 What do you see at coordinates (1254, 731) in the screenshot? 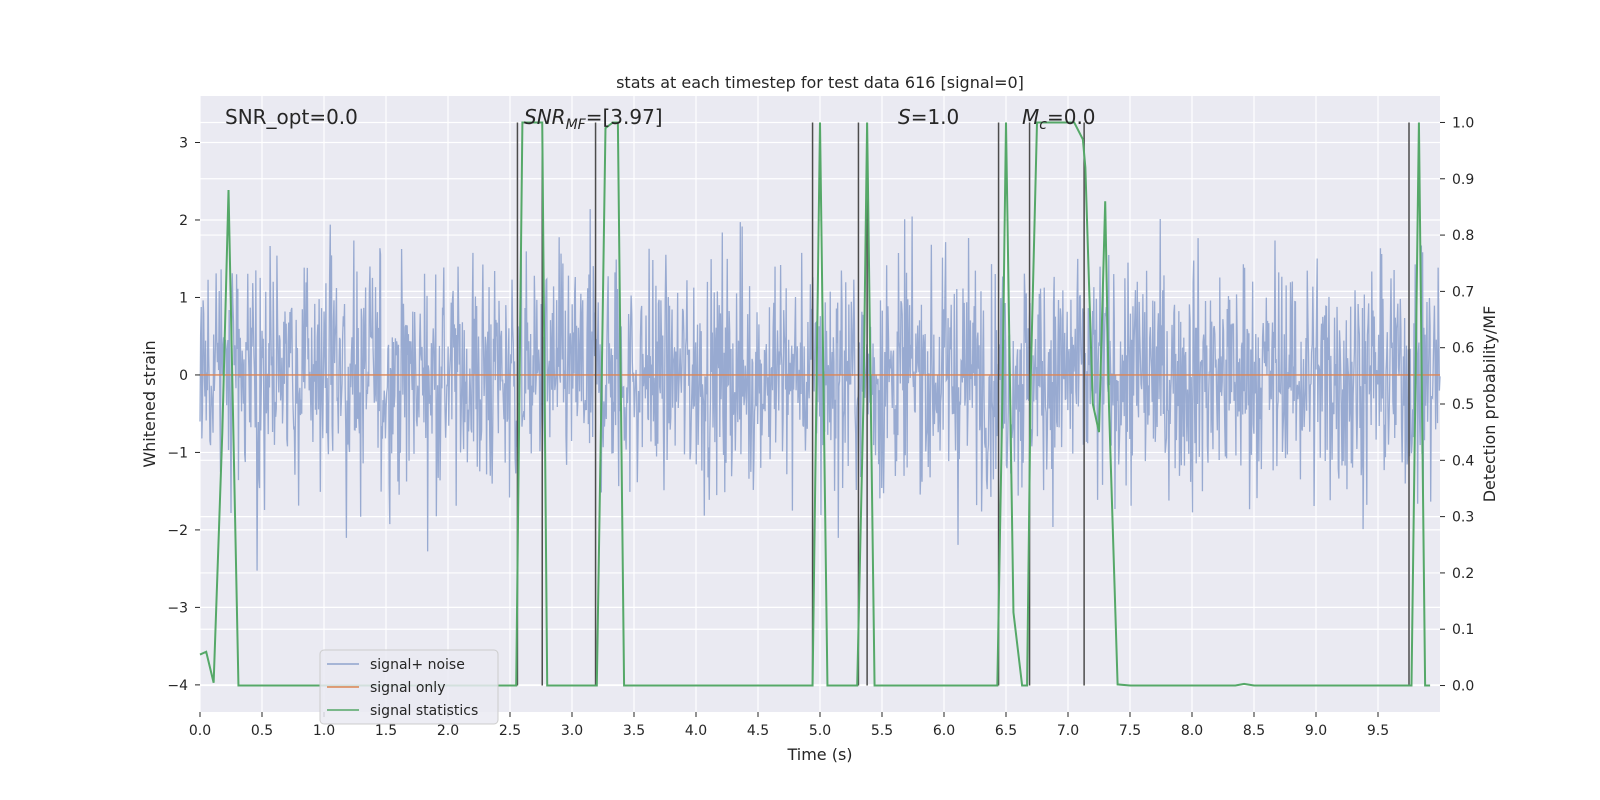
I see `x-tick-label-17: 8.5` at bounding box center [1254, 731].